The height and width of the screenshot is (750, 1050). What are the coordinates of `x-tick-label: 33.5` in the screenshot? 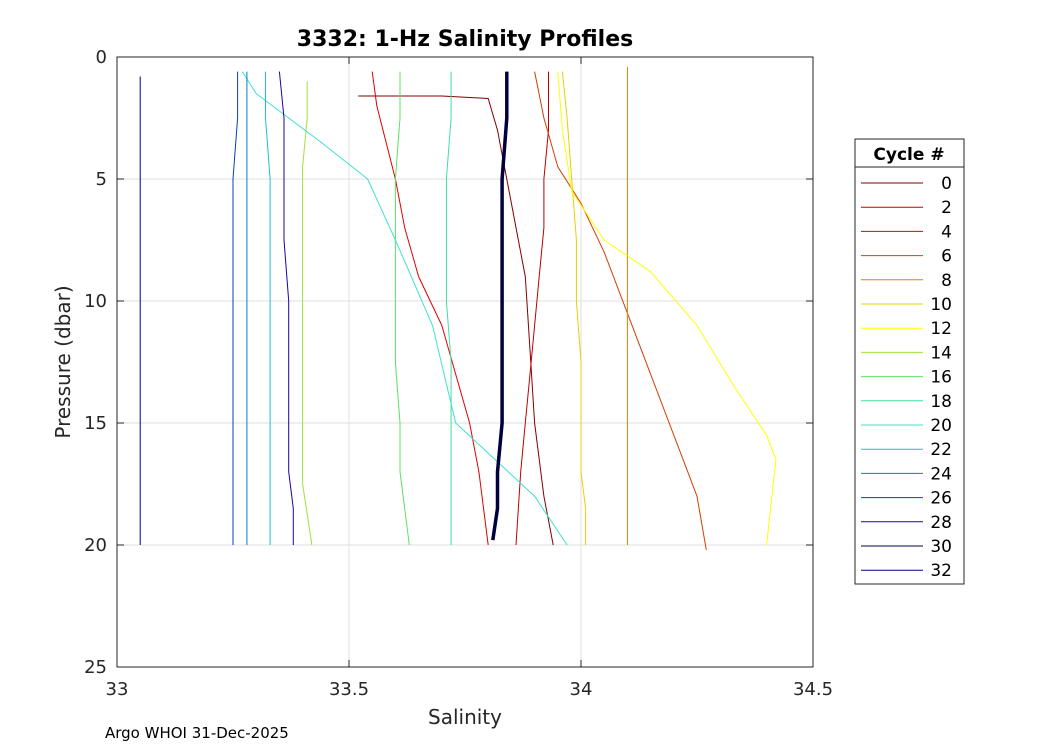 It's located at (349, 689).